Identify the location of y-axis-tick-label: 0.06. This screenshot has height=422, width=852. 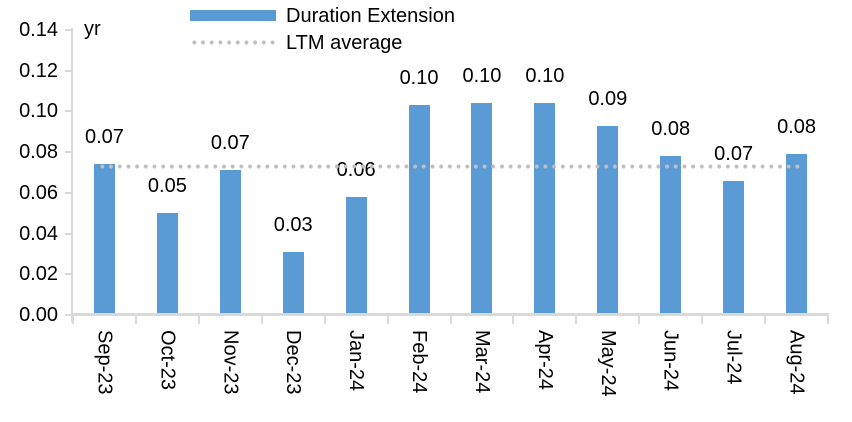
(38, 192).